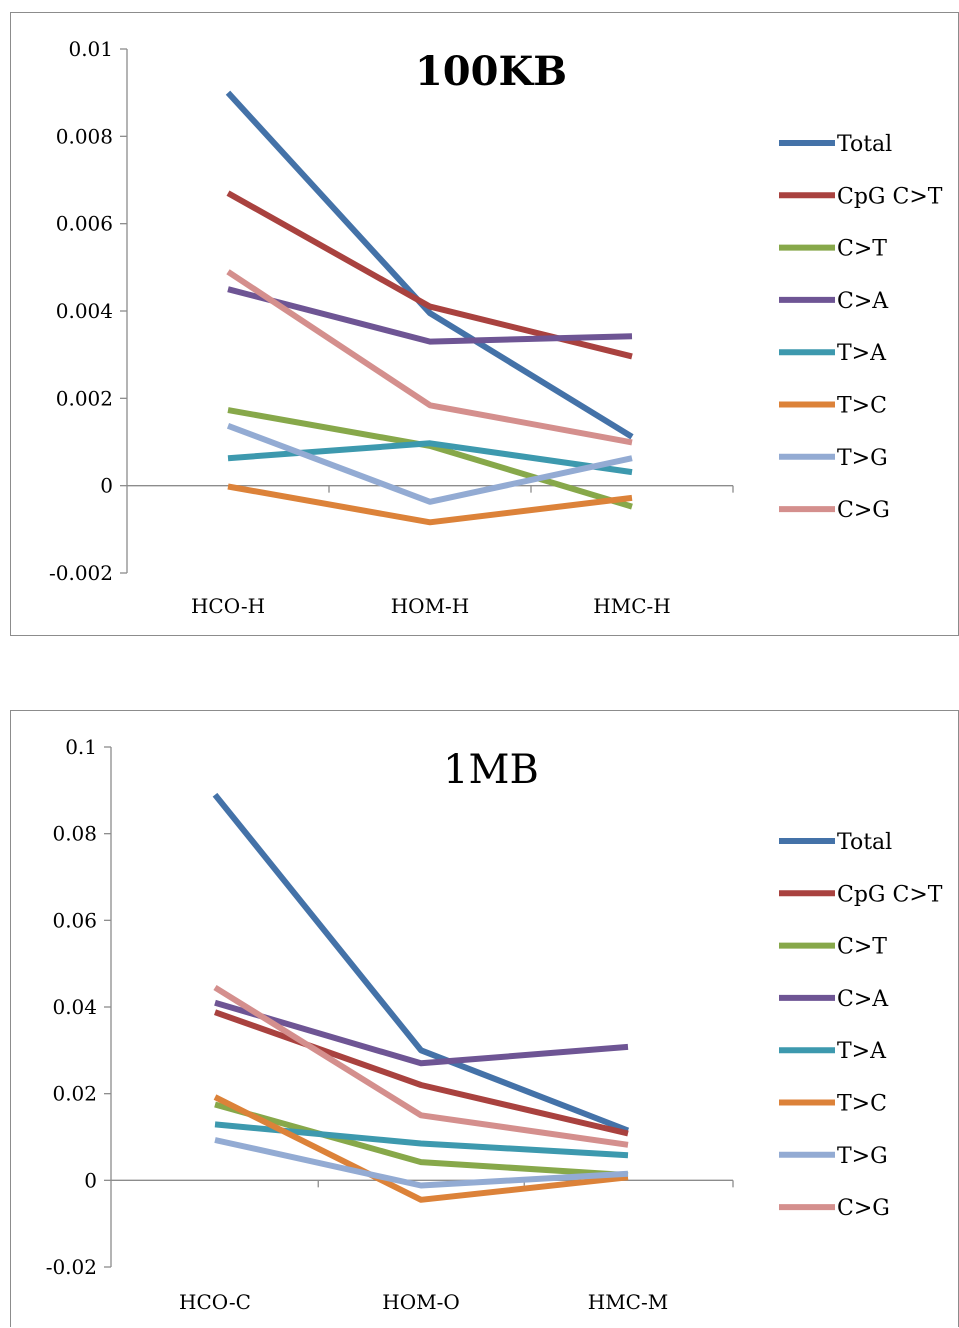  Describe the element at coordinates (71, 1267) in the screenshot. I see `y-tick-label: -0.02` at that location.